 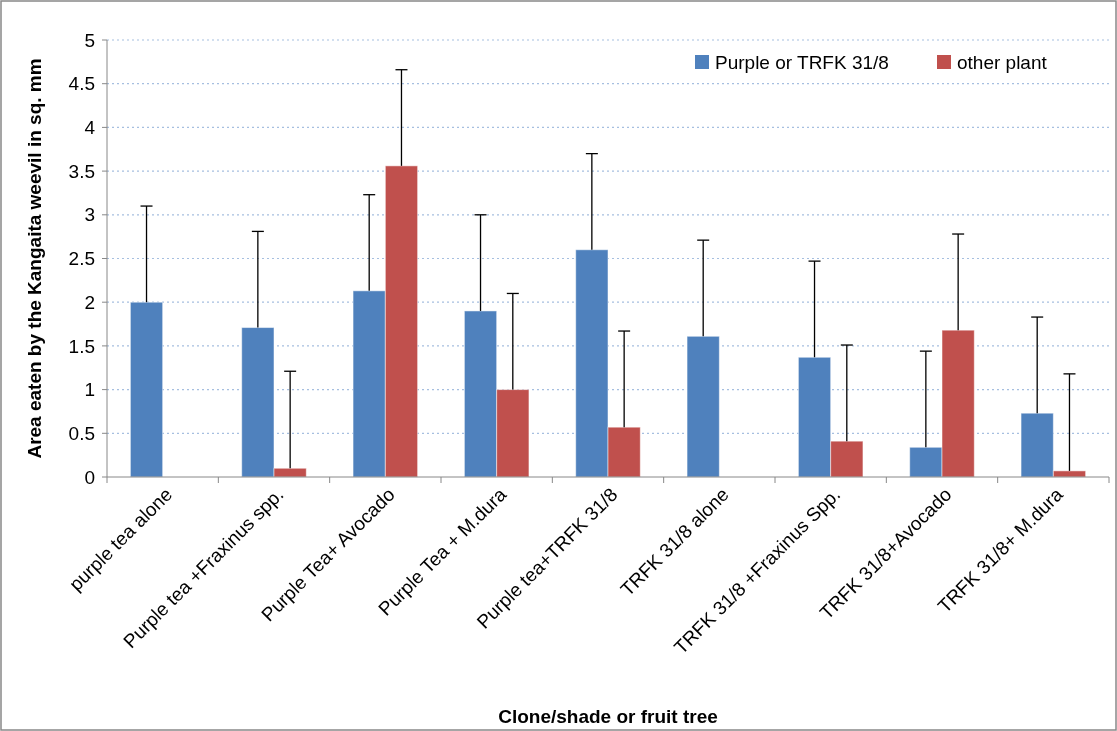 What do you see at coordinates (81, 259) in the screenshot?
I see `y-tick-label: 2.5` at bounding box center [81, 259].